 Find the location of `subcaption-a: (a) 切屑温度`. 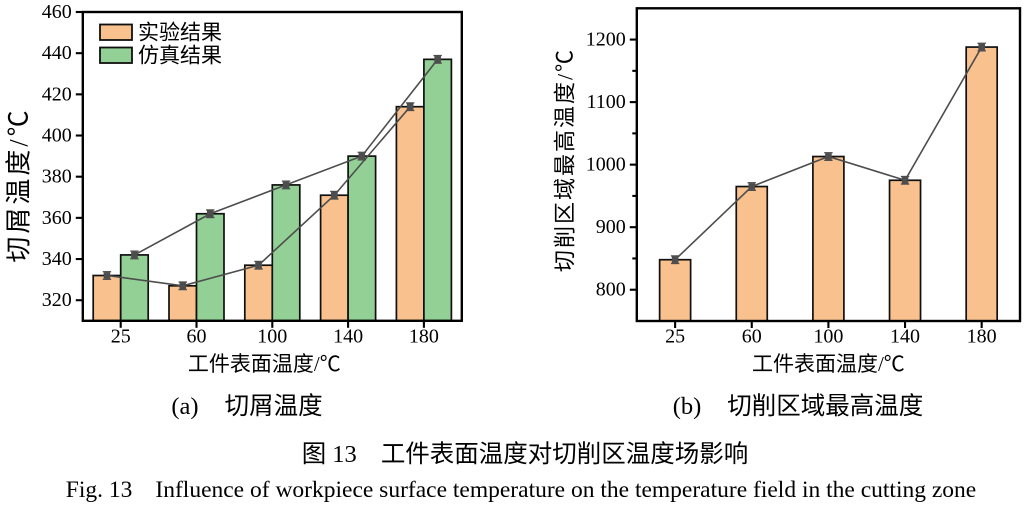

subcaption-a: (a) 切屑温度 is located at coordinates (246, 404).